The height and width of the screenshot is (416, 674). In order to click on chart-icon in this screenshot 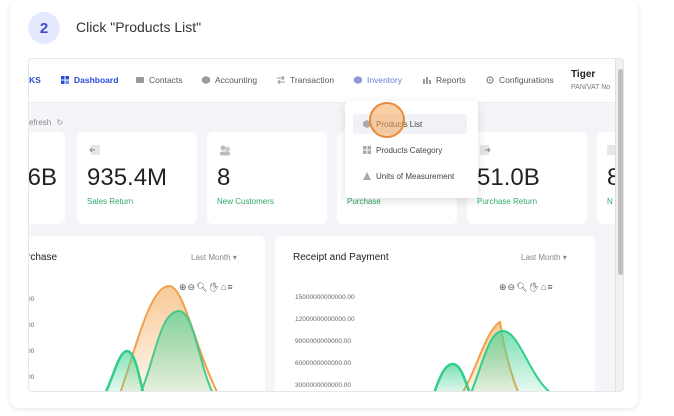, I will do `click(427, 80)`.